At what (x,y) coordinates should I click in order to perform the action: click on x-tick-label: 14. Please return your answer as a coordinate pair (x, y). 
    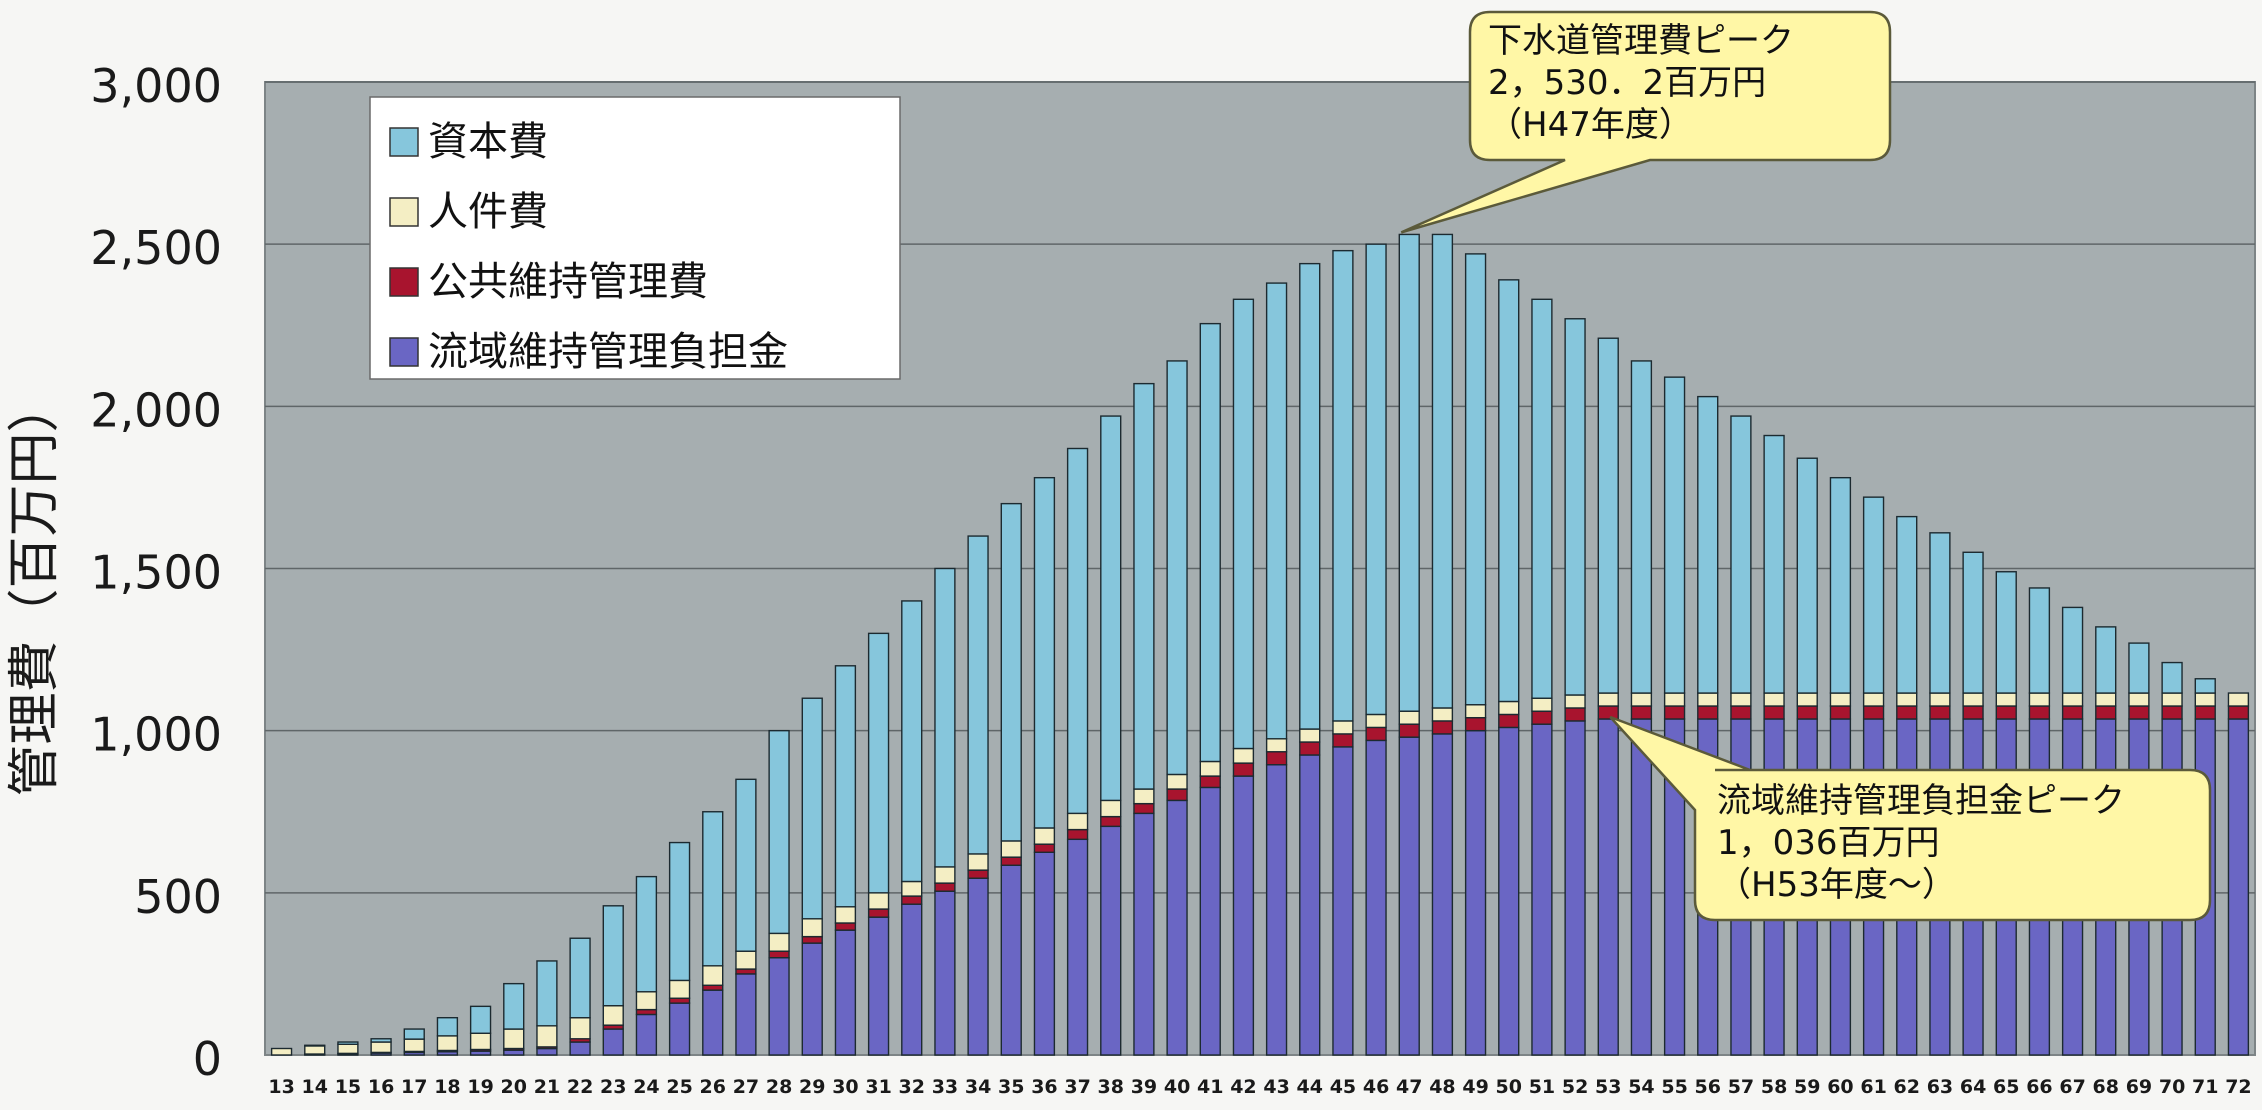
    Looking at the image, I should click on (315, 1087).